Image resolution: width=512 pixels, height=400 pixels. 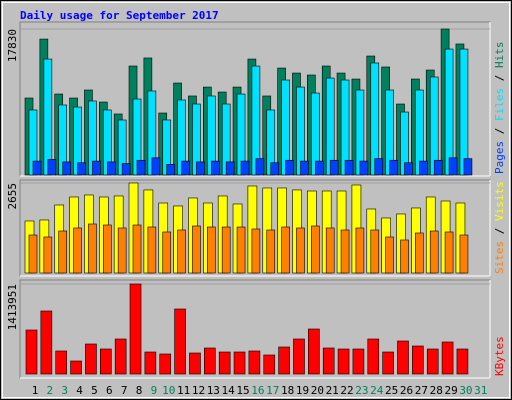 I want to click on x-tick-label: 19, so click(x=302, y=390).